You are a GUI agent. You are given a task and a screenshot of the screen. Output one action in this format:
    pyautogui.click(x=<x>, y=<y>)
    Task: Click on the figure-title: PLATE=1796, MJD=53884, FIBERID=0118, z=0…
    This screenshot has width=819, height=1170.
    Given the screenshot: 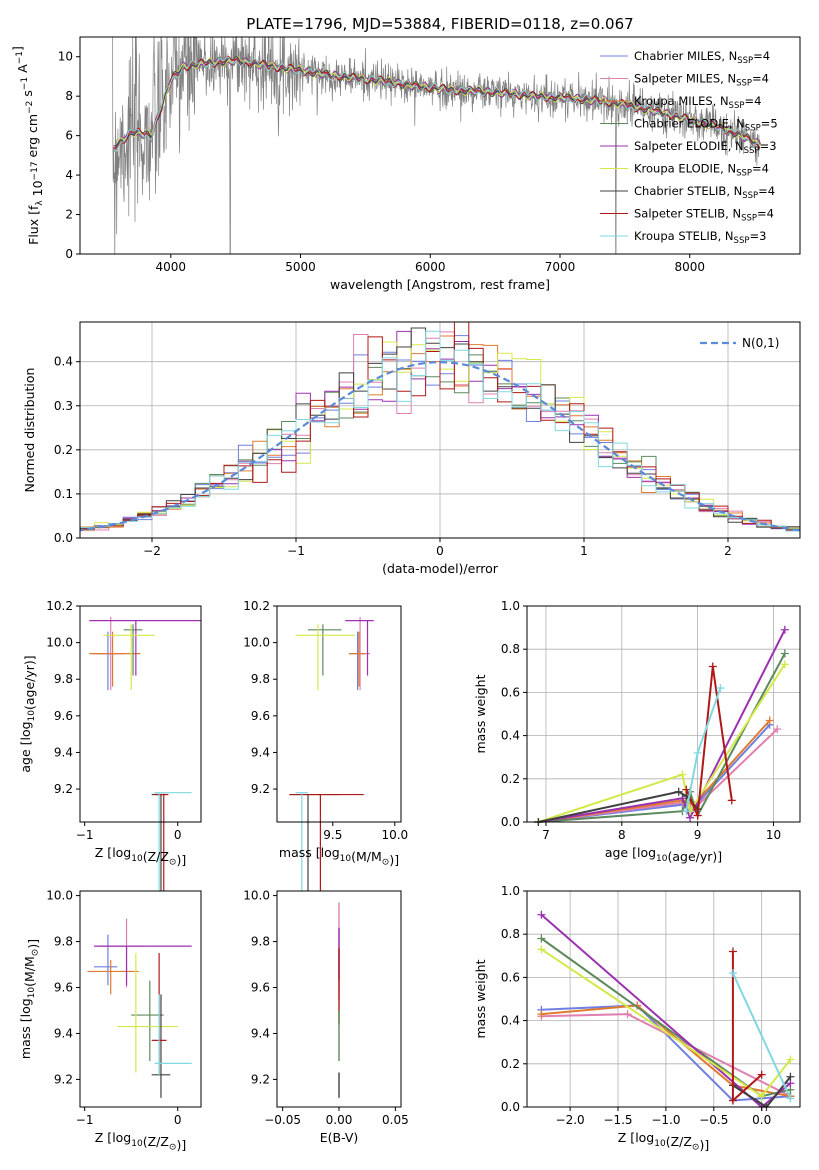 What is the action you would take?
    pyautogui.click(x=439, y=24)
    